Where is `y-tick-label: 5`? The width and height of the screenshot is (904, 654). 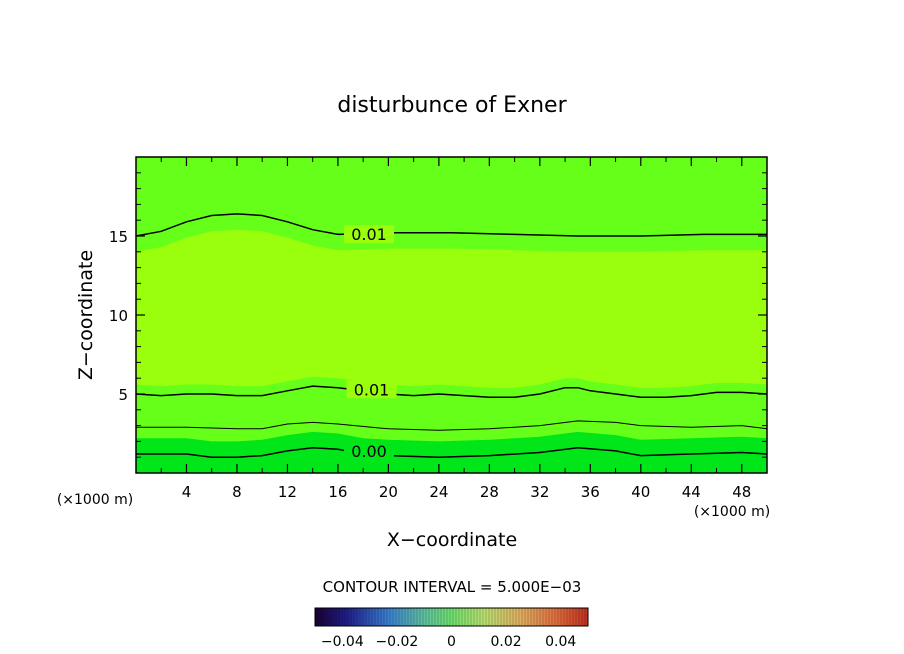
y-tick-label: 5 is located at coordinates (123, 395).